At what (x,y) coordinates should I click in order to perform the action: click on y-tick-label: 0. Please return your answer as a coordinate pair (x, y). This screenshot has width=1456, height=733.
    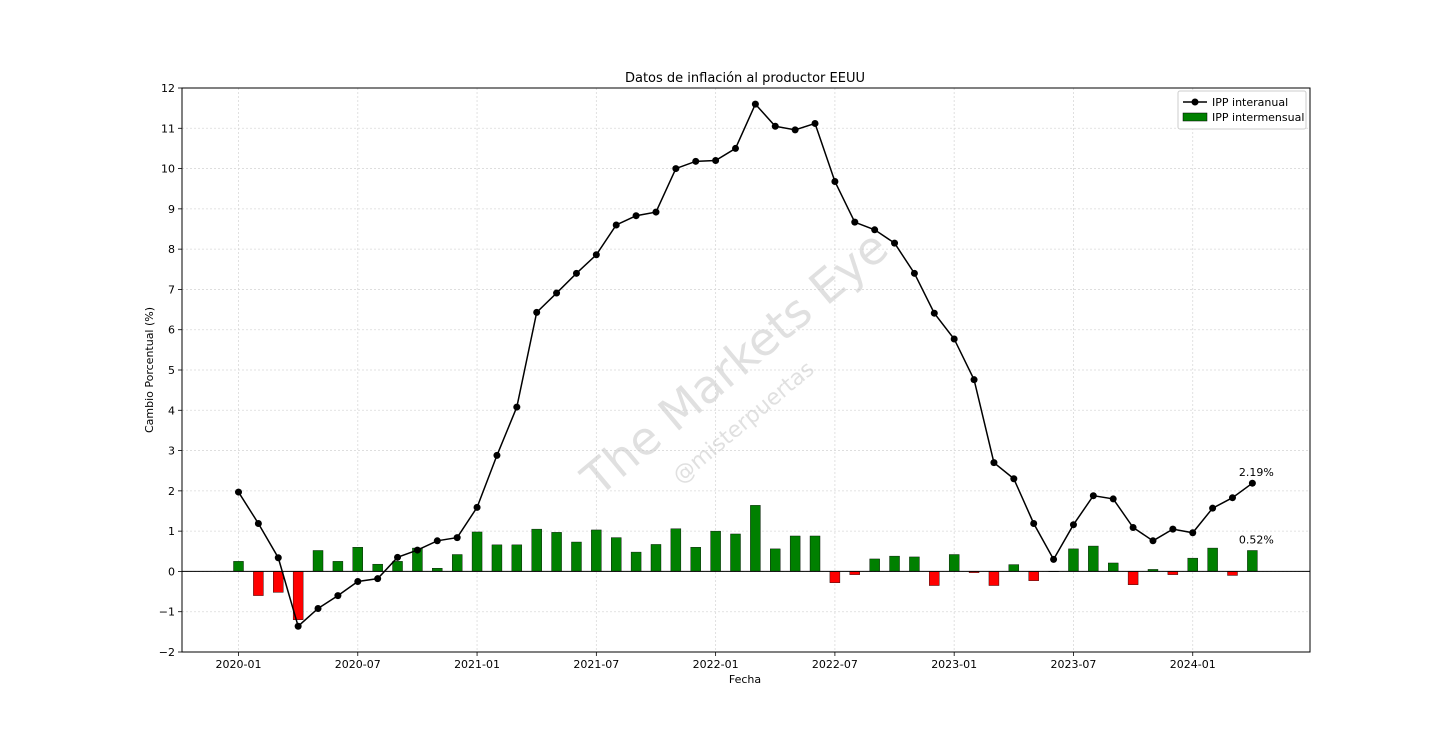
    Looking at the image, I should click on (171, 571).